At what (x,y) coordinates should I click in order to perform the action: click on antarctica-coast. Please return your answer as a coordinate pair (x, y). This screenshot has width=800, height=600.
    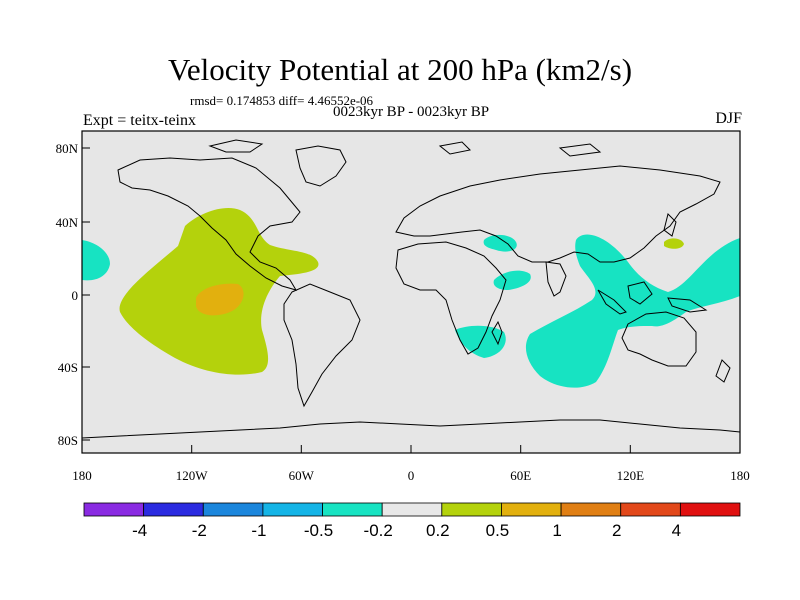
    Looking at the image, I should click on (411, 429).